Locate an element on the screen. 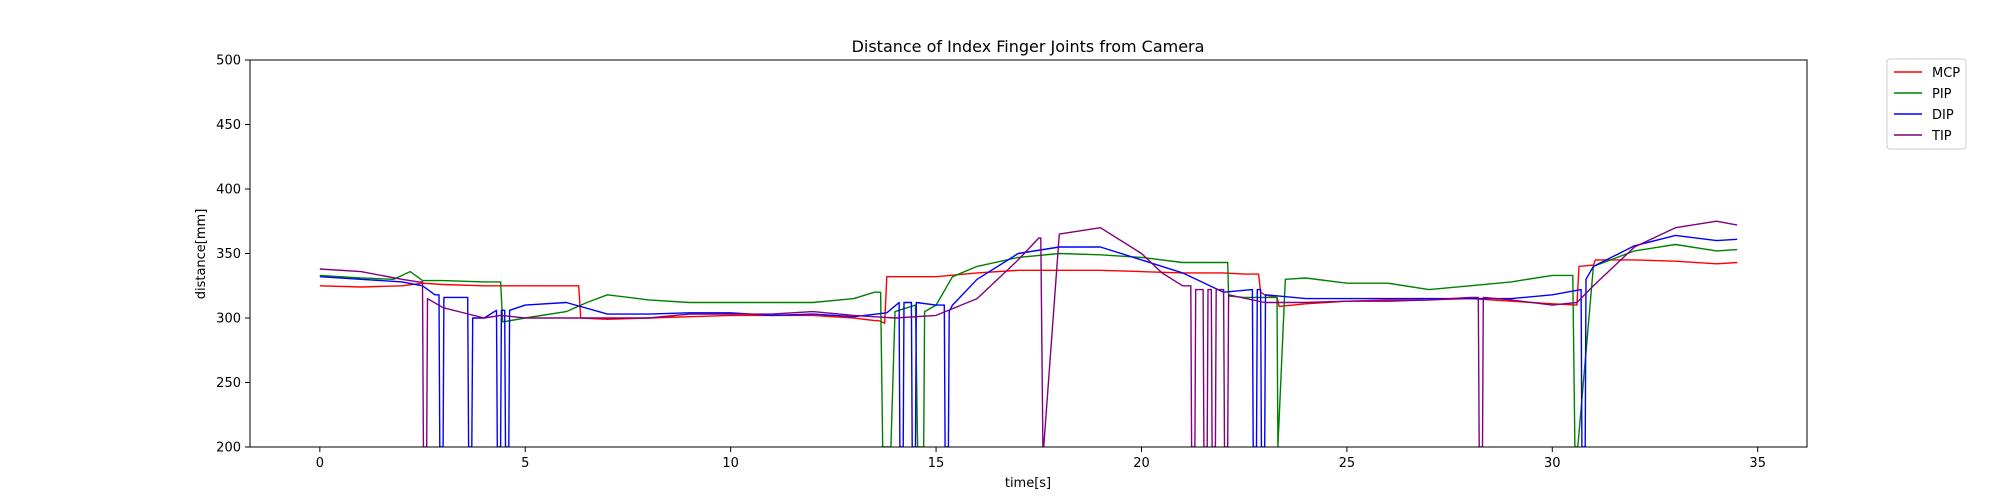 Image resolution: width=2000 pixels, height=500 pixels. legend-box is located at coordinates (1926, 104).